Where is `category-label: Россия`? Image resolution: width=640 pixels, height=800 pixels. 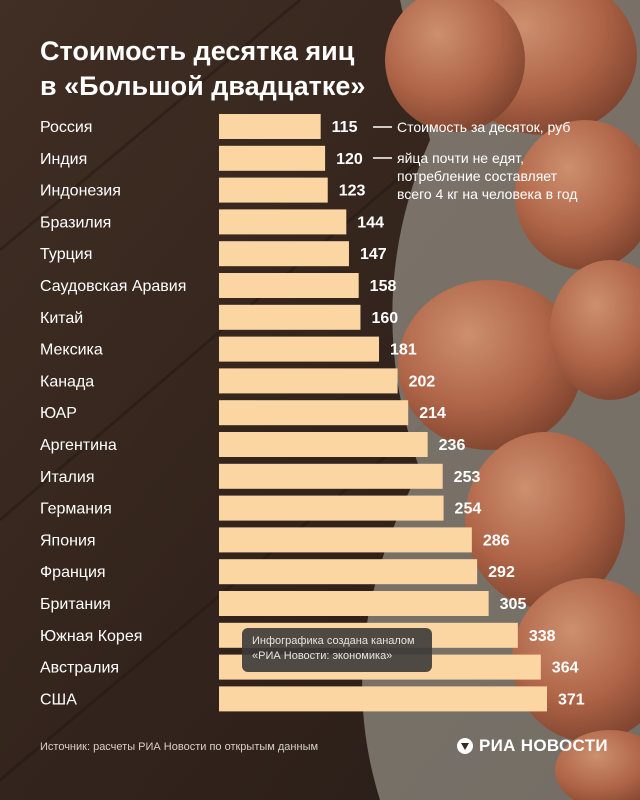
category-label: Россия is located at coordinates (66, 127).